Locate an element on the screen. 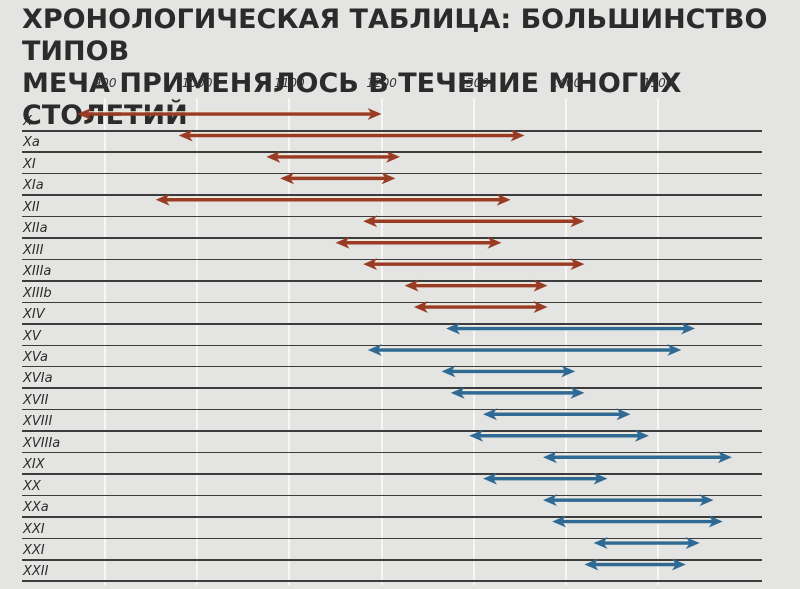  sword-type-label: XVIa is located at coordinates (38, 379).